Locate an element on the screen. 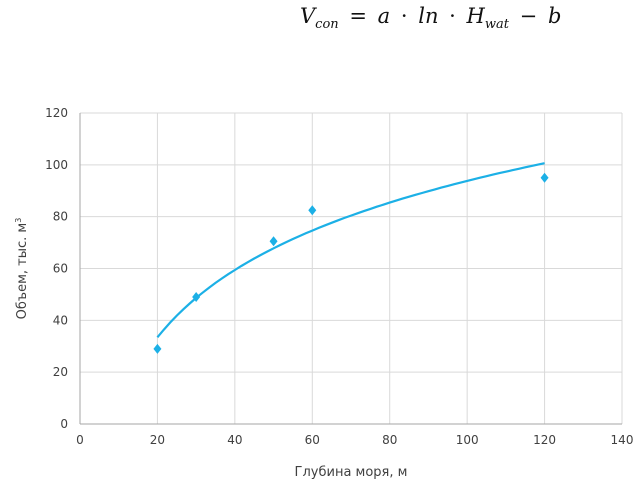  formula-ln: ln is located at coordinates (428, 16).